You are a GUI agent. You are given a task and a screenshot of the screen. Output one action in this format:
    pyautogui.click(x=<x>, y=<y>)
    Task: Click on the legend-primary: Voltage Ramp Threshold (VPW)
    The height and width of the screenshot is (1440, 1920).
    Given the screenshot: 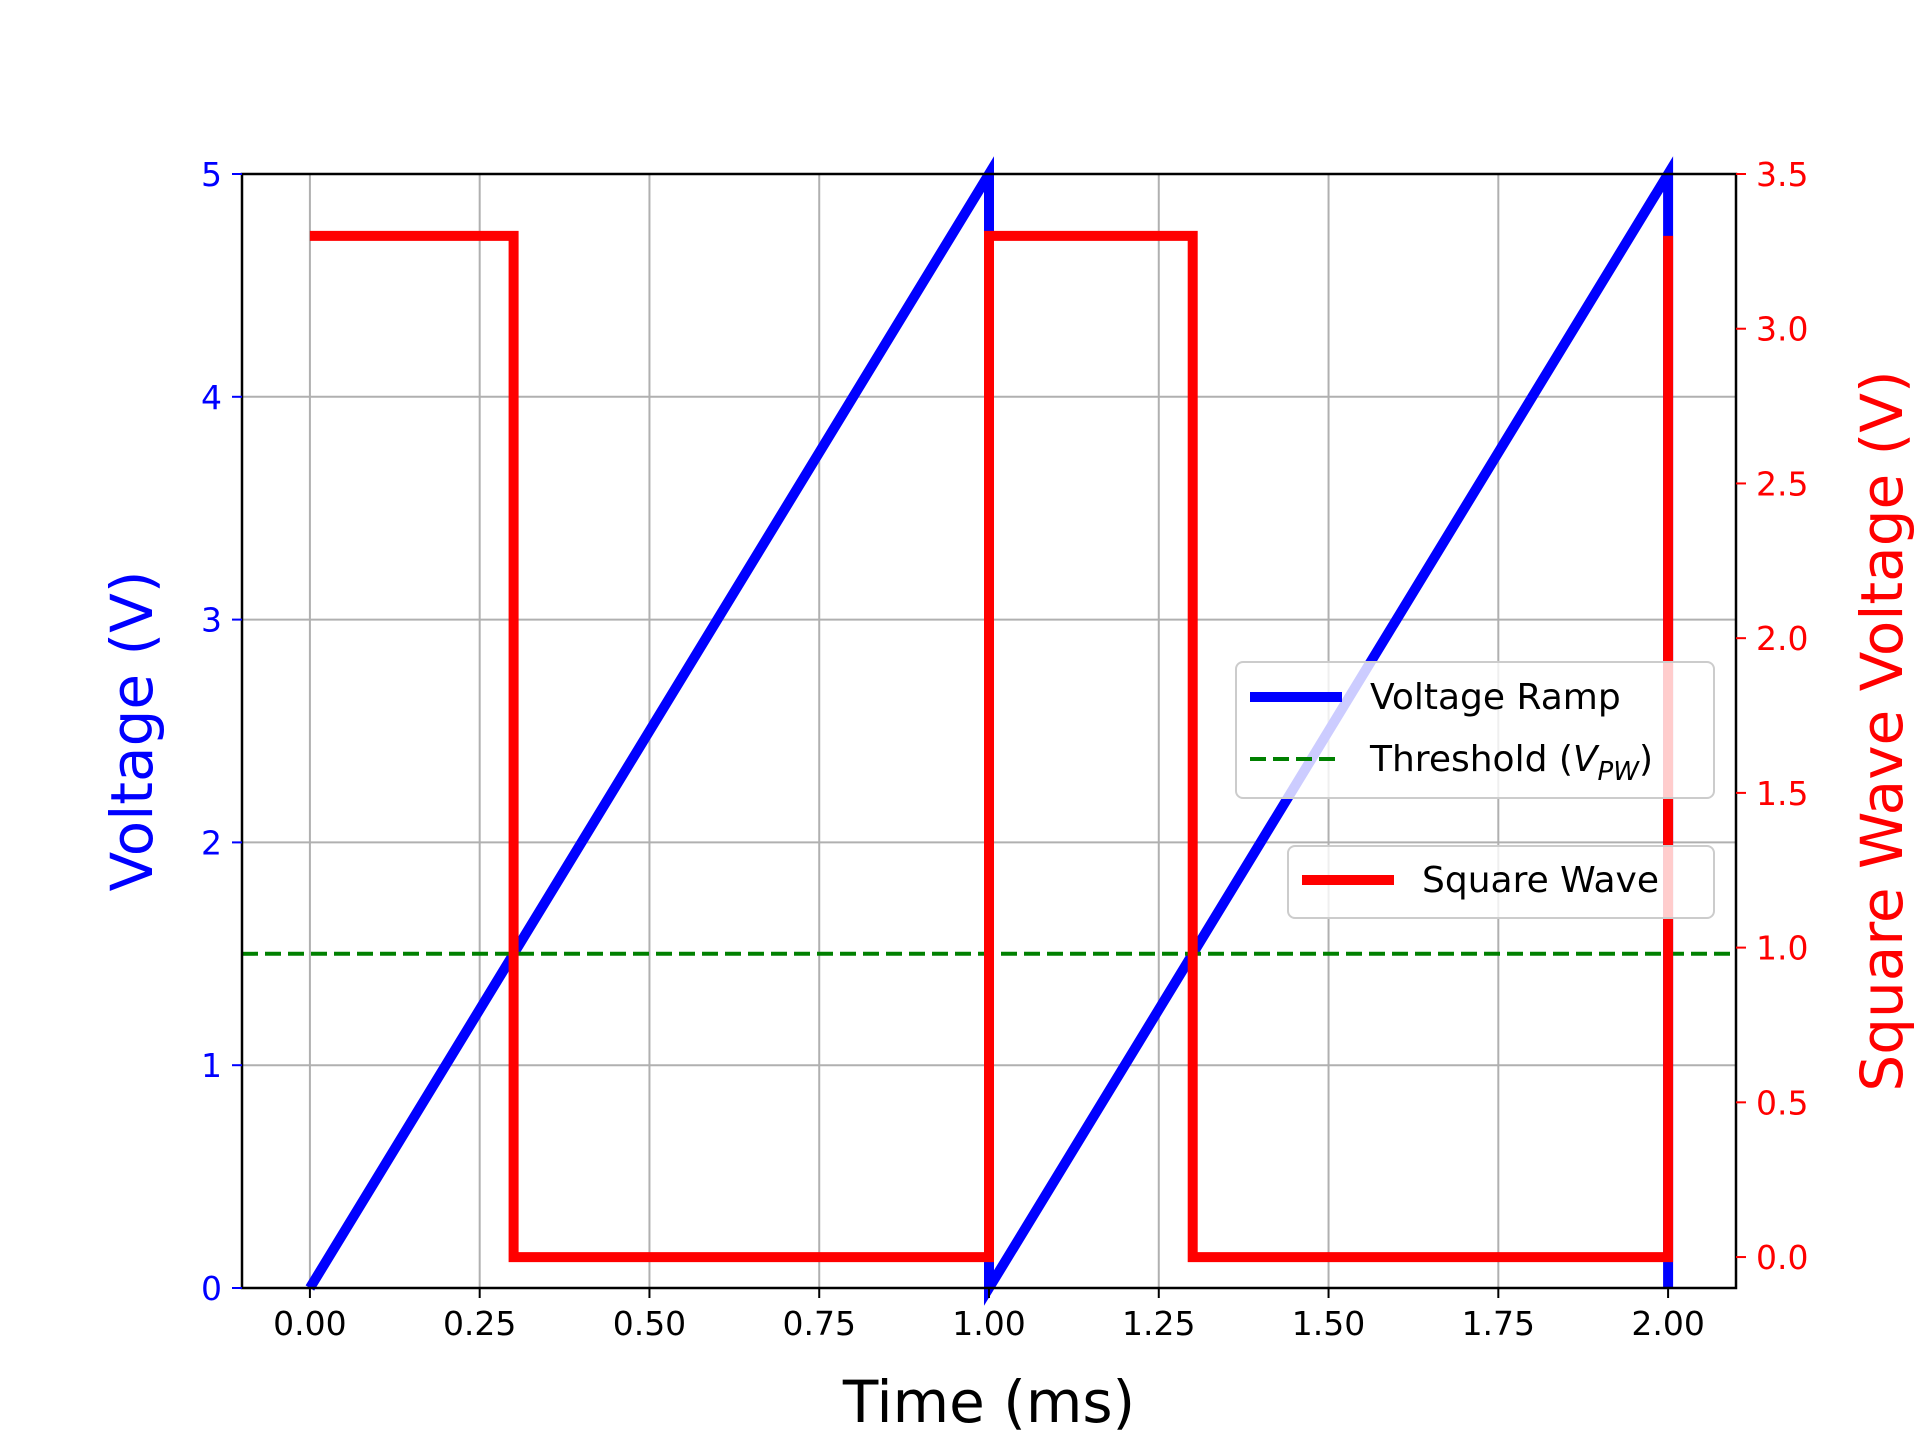 What is the action you would take?
    pyautogui.click(x=1475, y=730)
    